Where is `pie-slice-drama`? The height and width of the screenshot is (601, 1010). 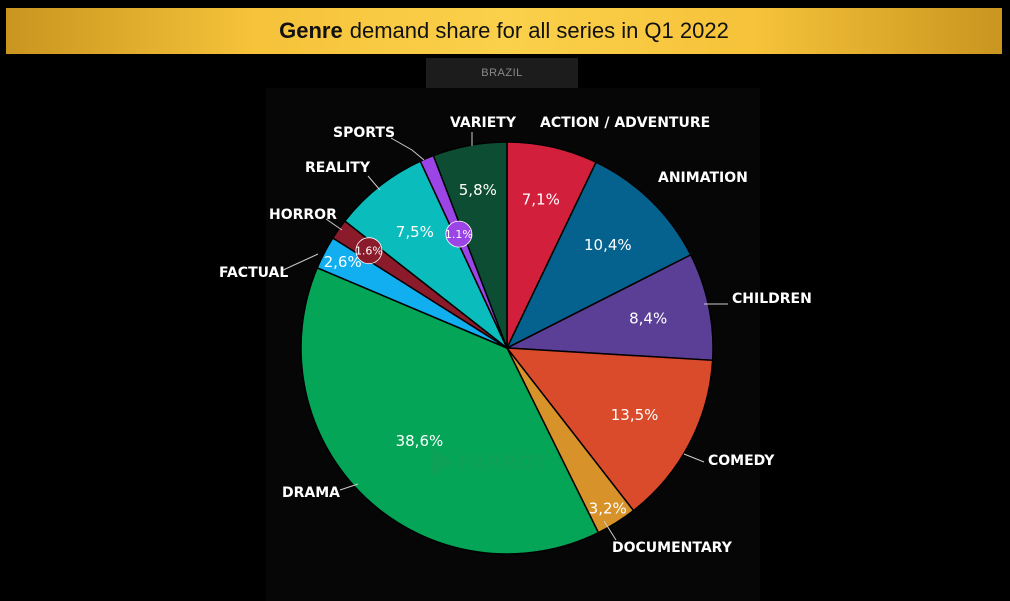
pie-slice-drama is located at coordinates (450, 410).